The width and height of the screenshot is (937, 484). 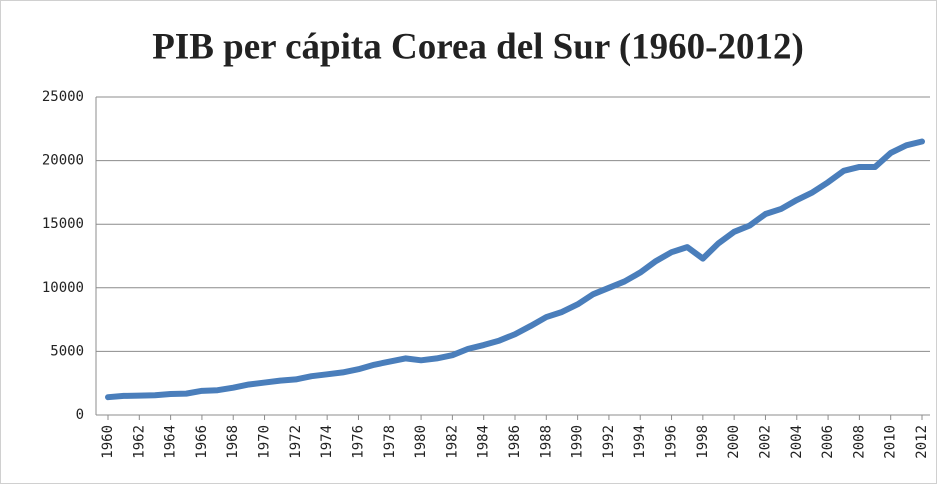 What do you see at coordinates (233, 442) in the screenshot?
I see `x-tick-label: 1968` at bounding box center [233, 442].